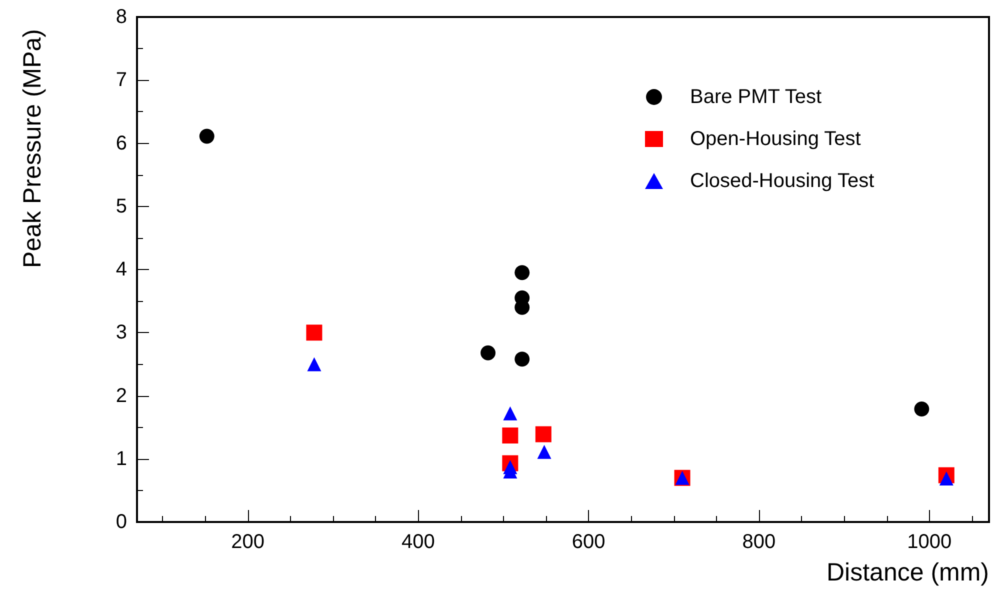 Image resolution: width=992 pixels, height=591 pixels. Describe the element at coordinates (907, 572) in the screenshot. I see `x-axis-title: Distance (mm)` at that location.